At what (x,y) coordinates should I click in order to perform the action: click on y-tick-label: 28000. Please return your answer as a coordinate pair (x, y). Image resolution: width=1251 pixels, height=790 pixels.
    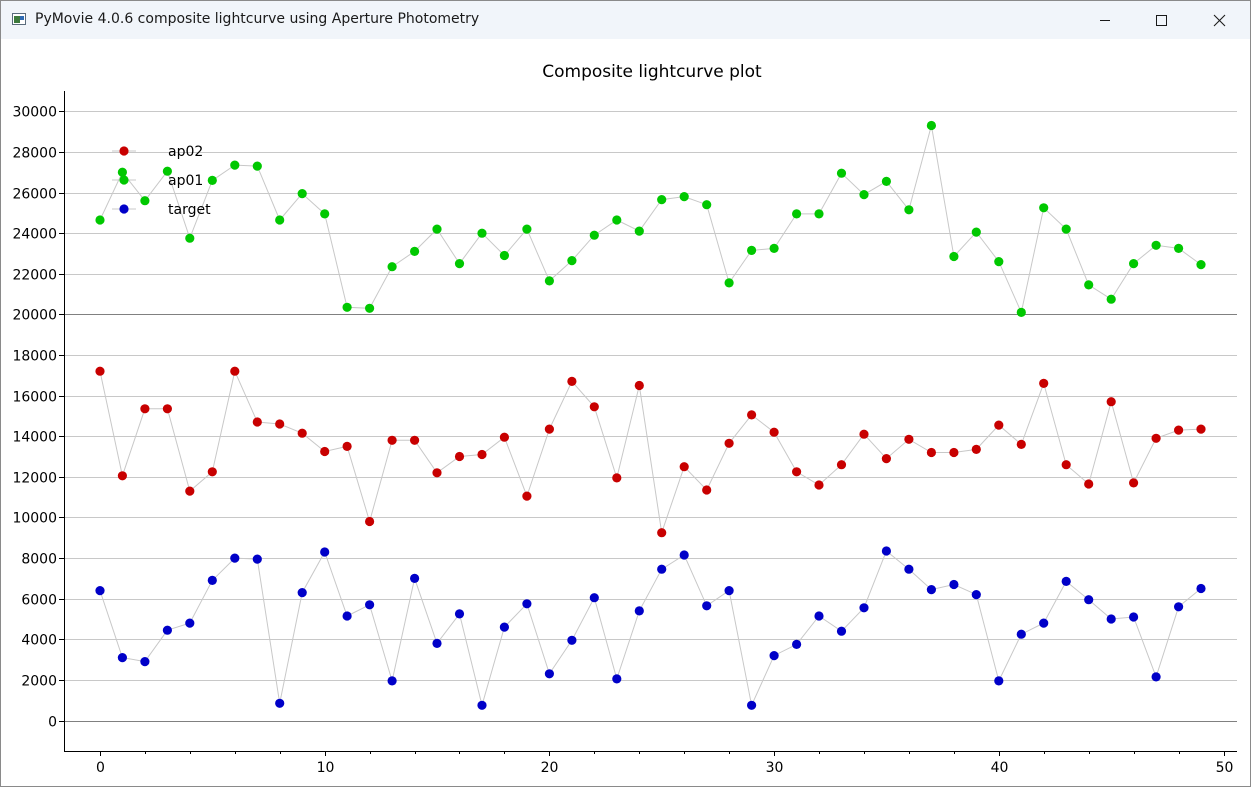
    Looking at the image, I should click on (34, 154).